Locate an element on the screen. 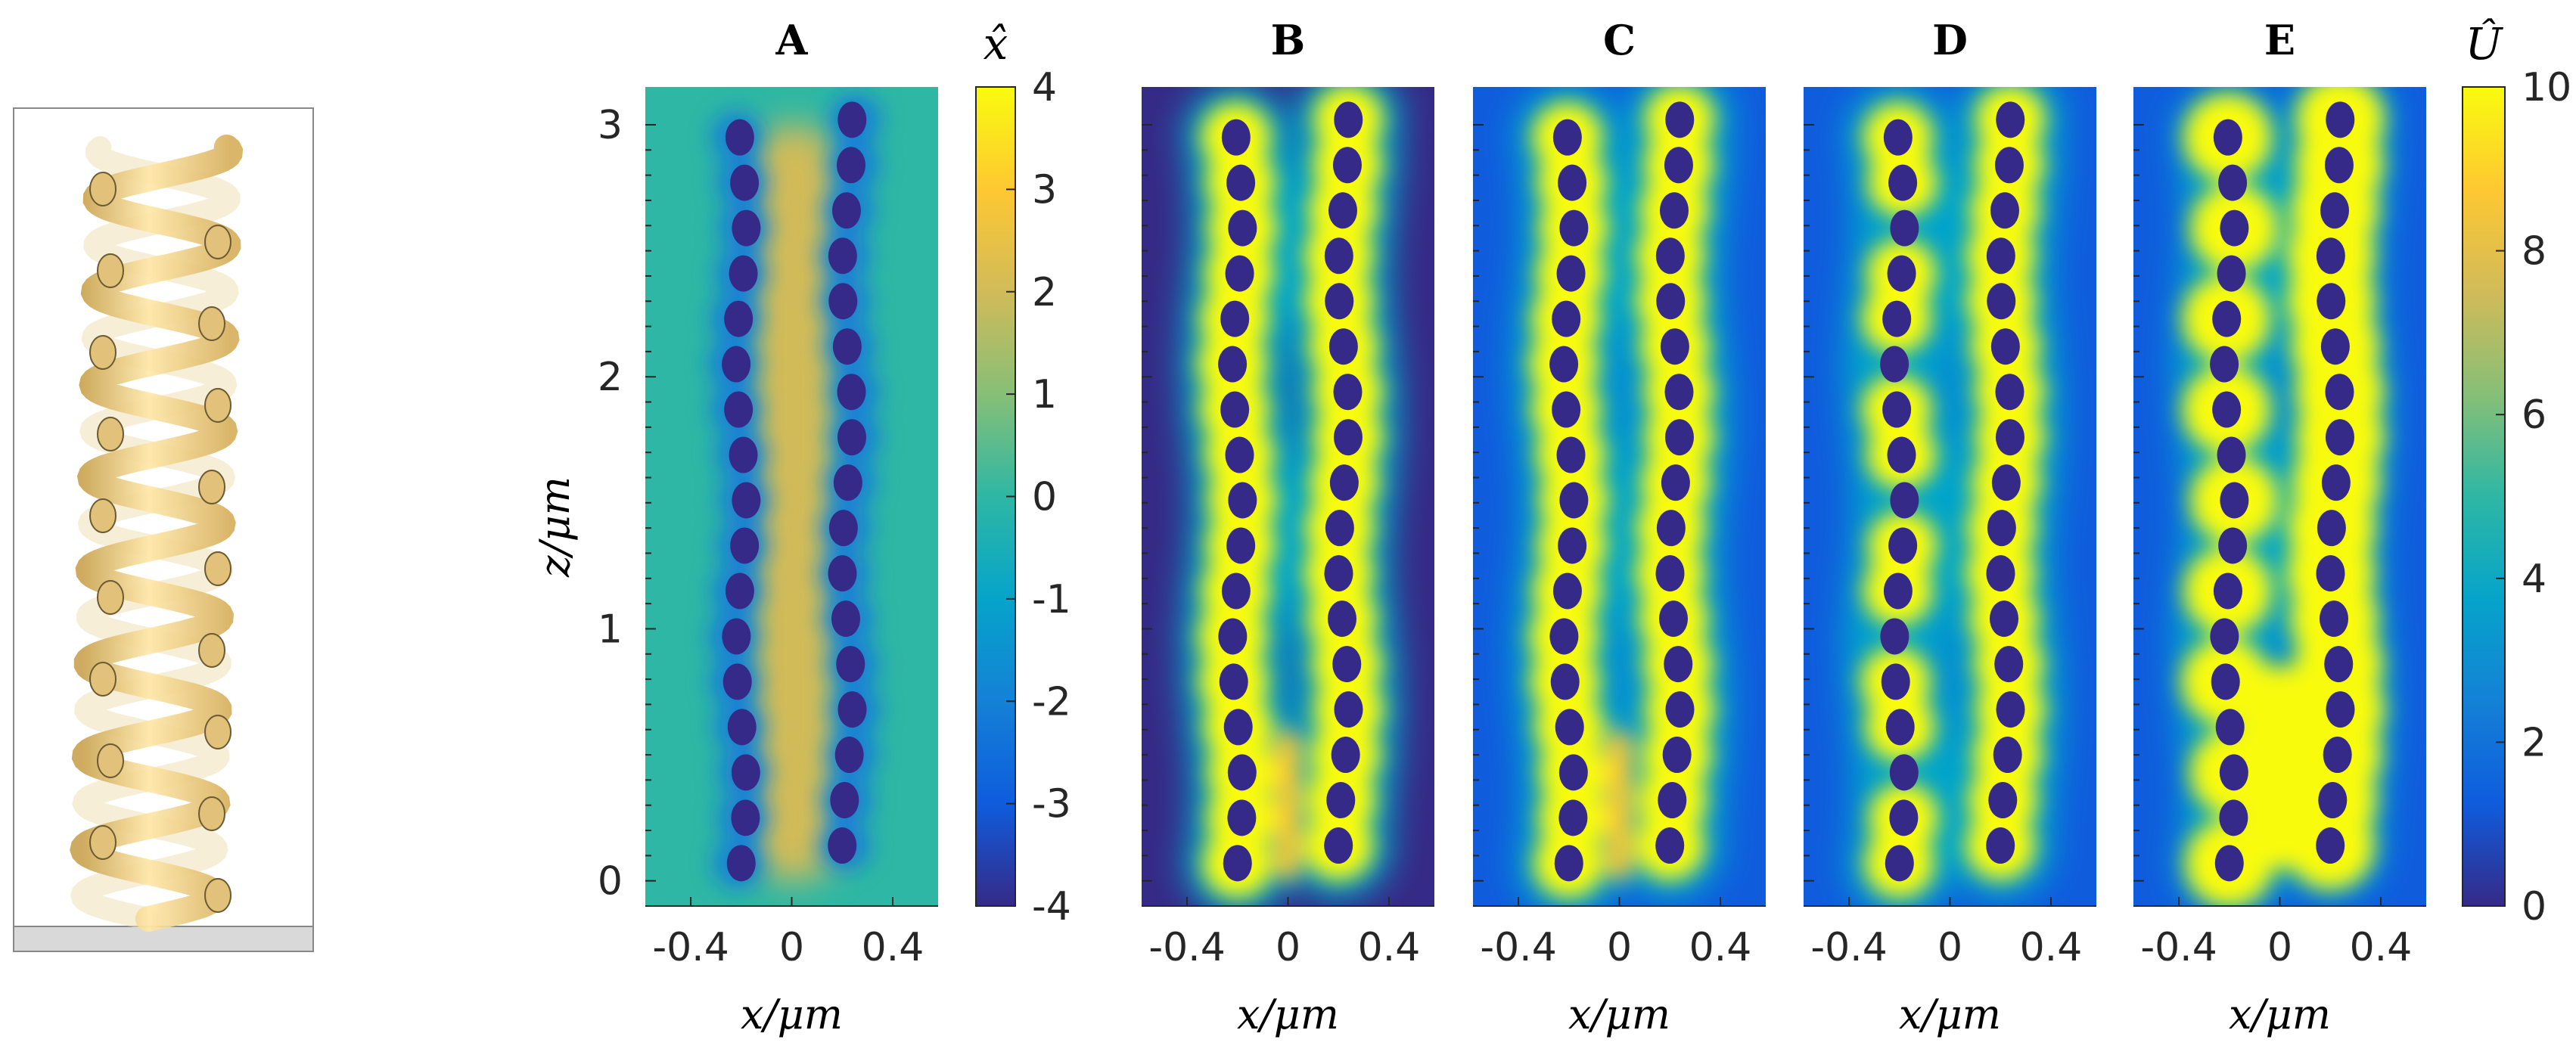  x-tick-label-B: -0.4 is located at coordinates (1186, 947).